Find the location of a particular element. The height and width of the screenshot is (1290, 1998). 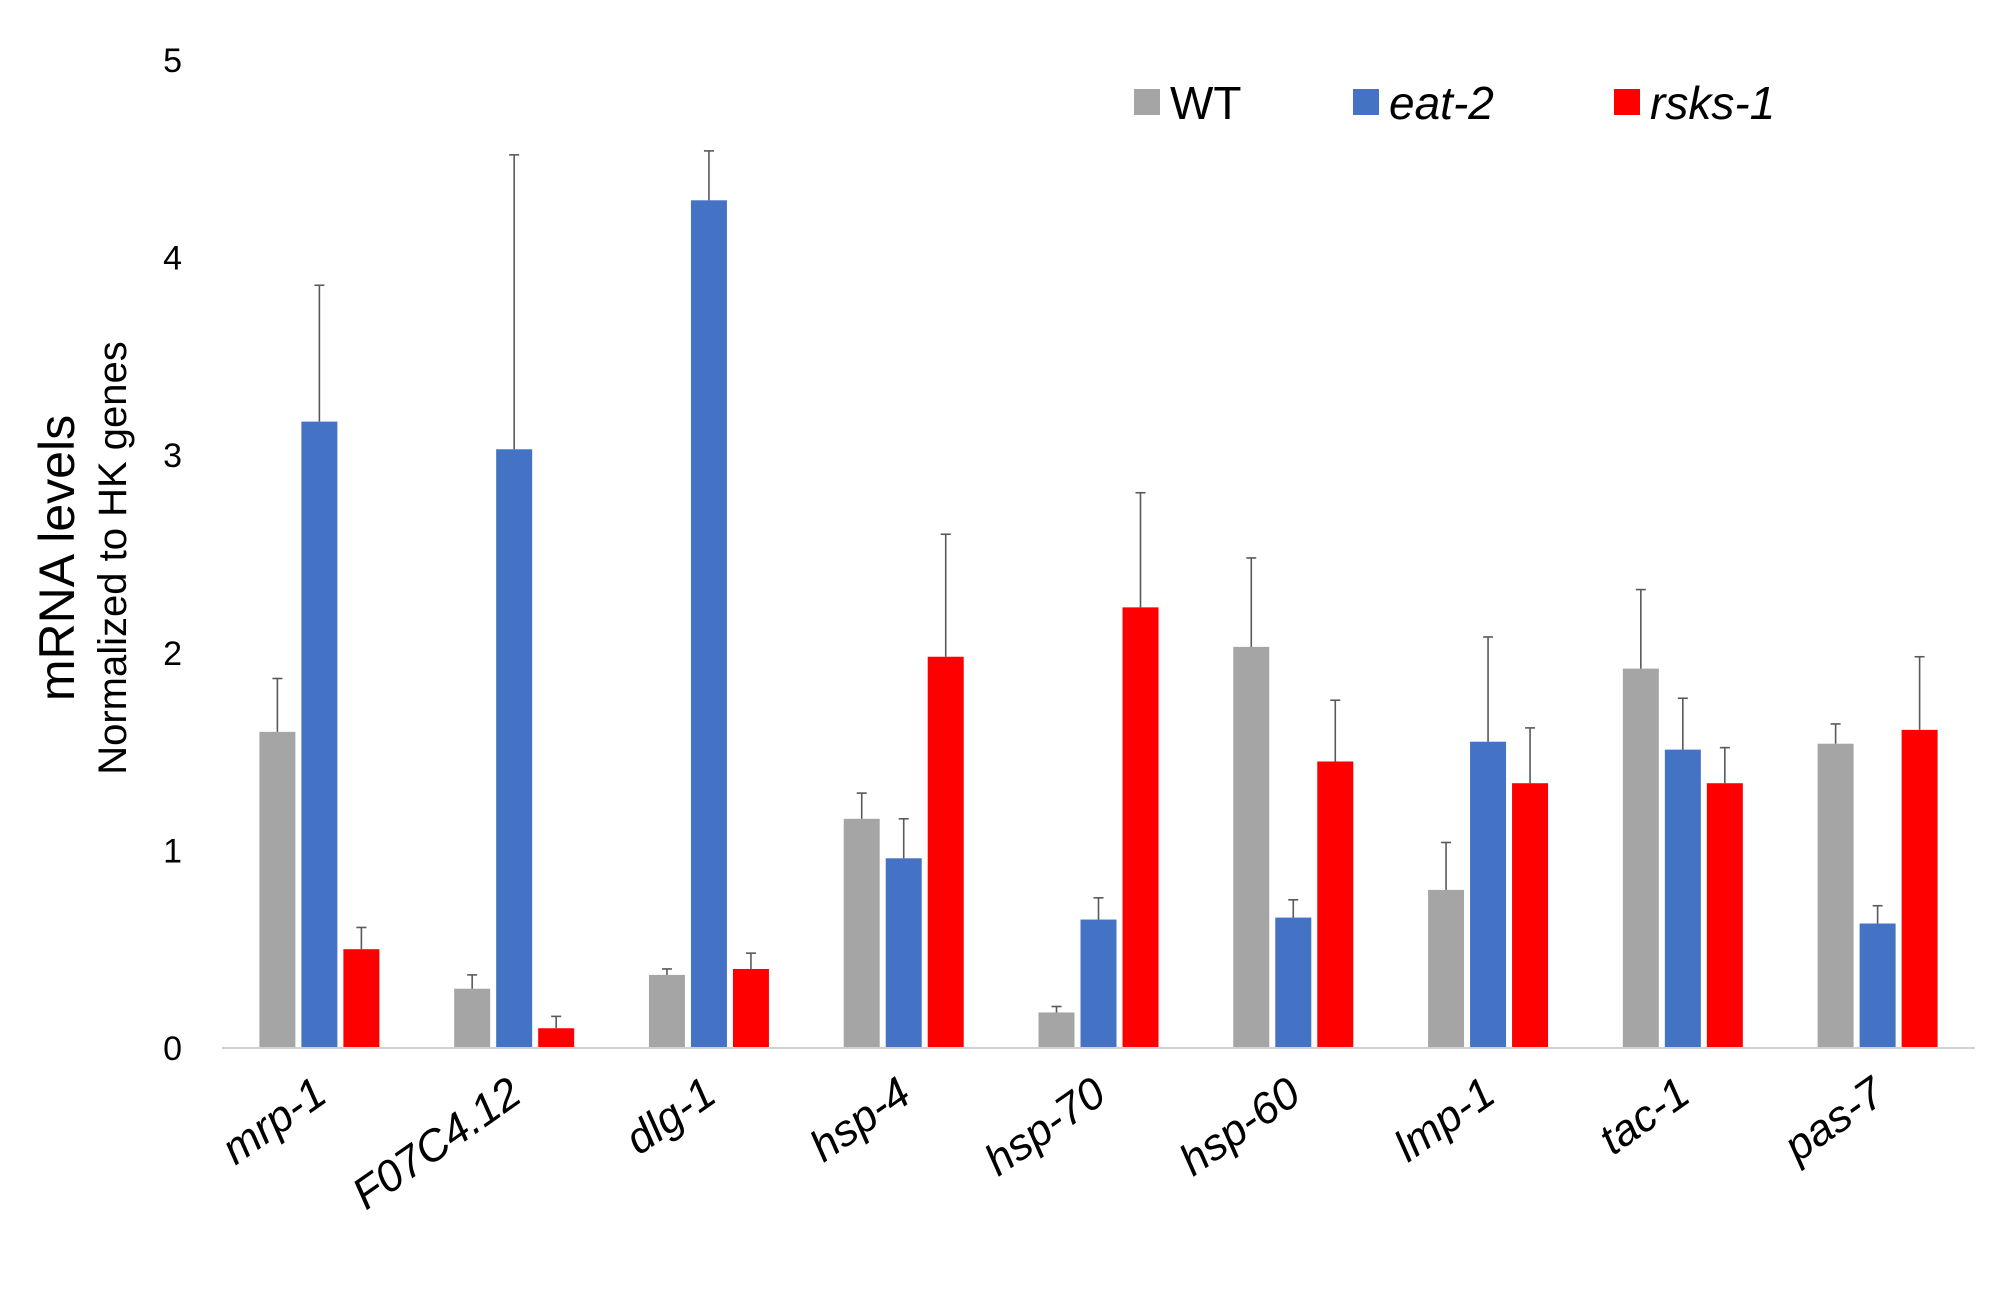

legend-label-WT: WT is located at coordinates (1206, 103).